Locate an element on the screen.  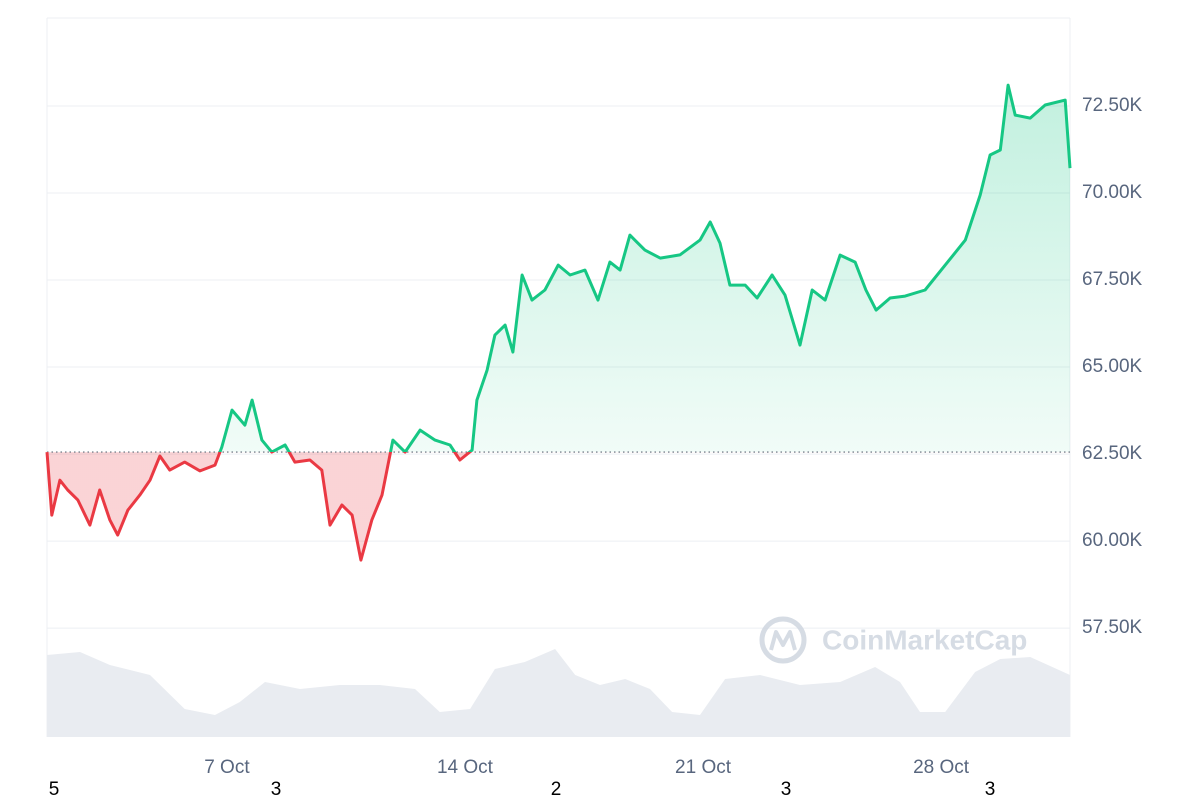
y-tick-label: 65.00K is located at coordinates (1112, 366).